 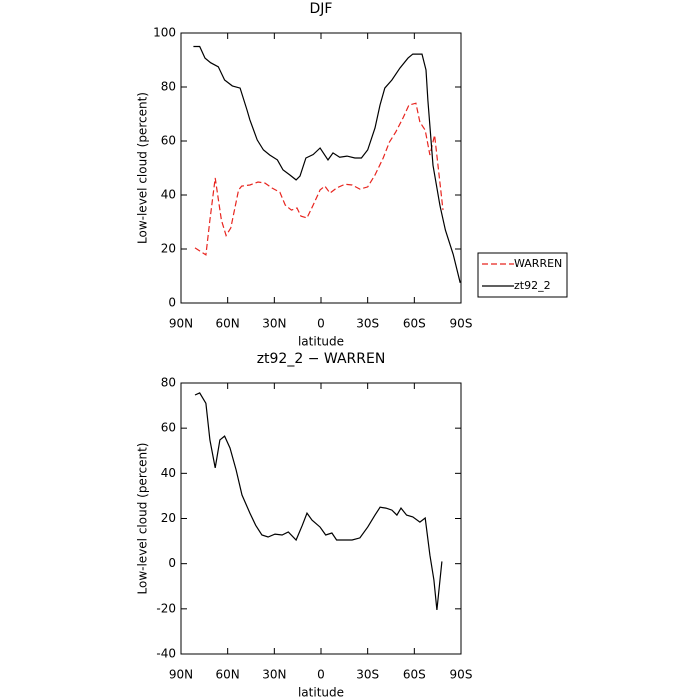 What do you see at coordinates (321, 359) in the screenshot?
I see `chart-title: zt92_2 − WARREN` at bounding box center [321, 359].